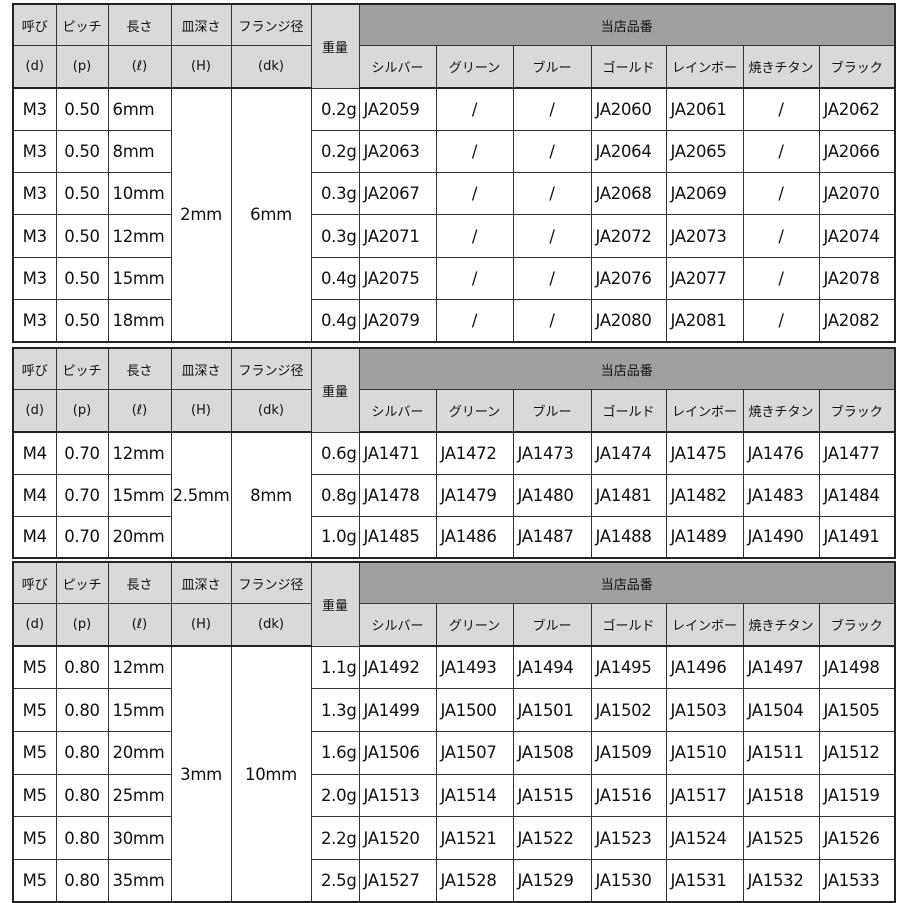 The image size is (900, 903). I want to click on weight: 0.8g, so click(335, 495).